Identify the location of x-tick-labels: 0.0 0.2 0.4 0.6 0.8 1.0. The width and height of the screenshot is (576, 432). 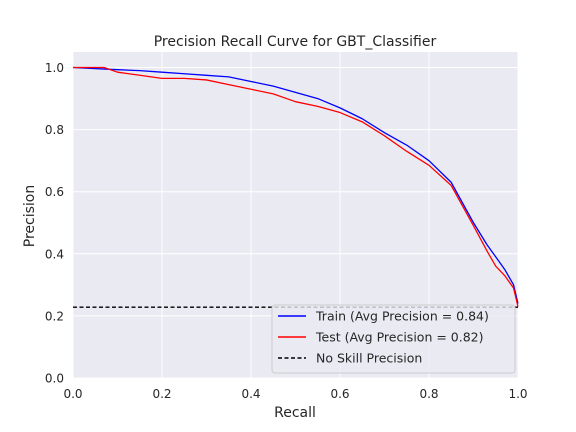
(295, 394).